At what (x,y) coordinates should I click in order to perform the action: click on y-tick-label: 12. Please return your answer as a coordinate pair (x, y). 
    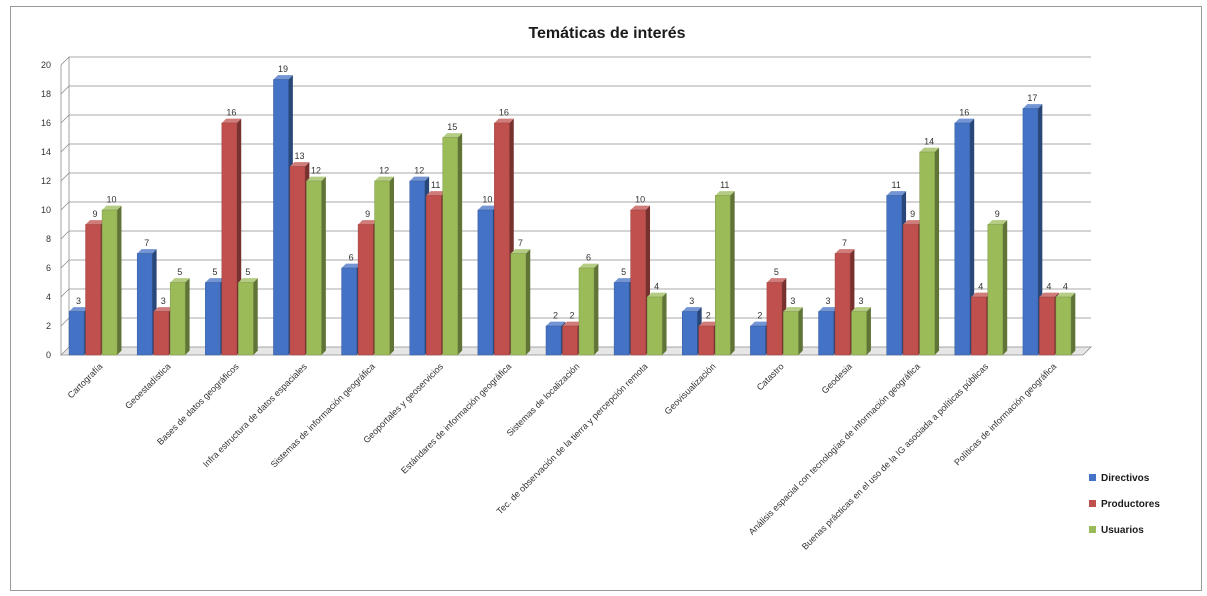
    Looking at the image, I should click on (46, 181).